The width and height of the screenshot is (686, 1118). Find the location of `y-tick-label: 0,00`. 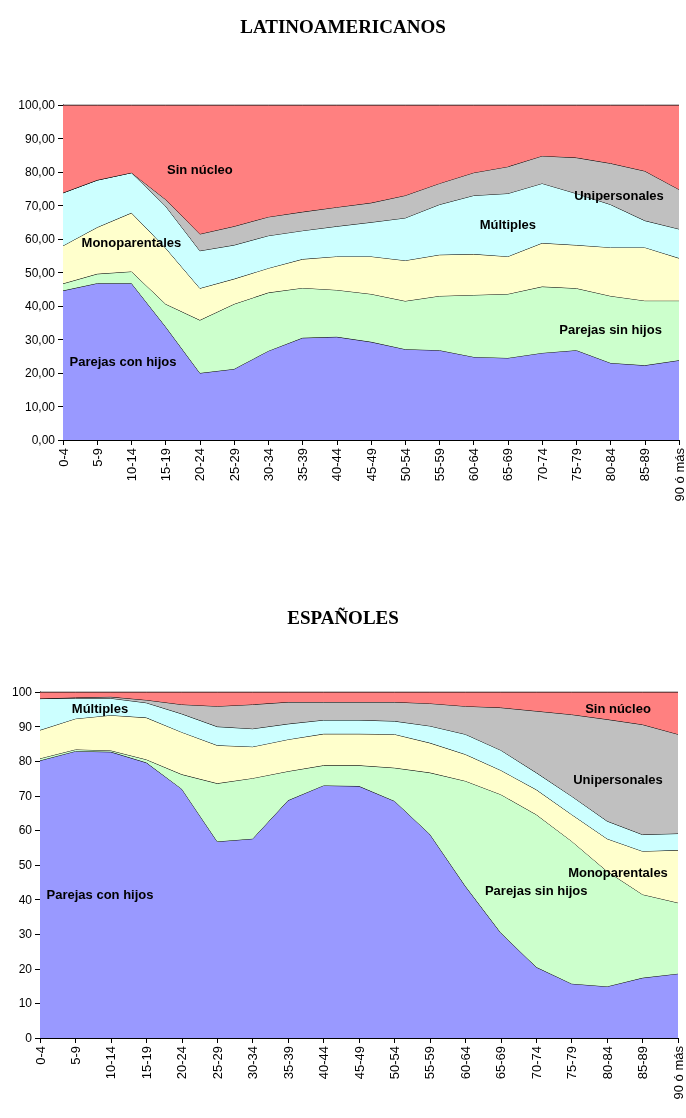

y-tick-label: 0,00 is located at coordinates (43, 440).